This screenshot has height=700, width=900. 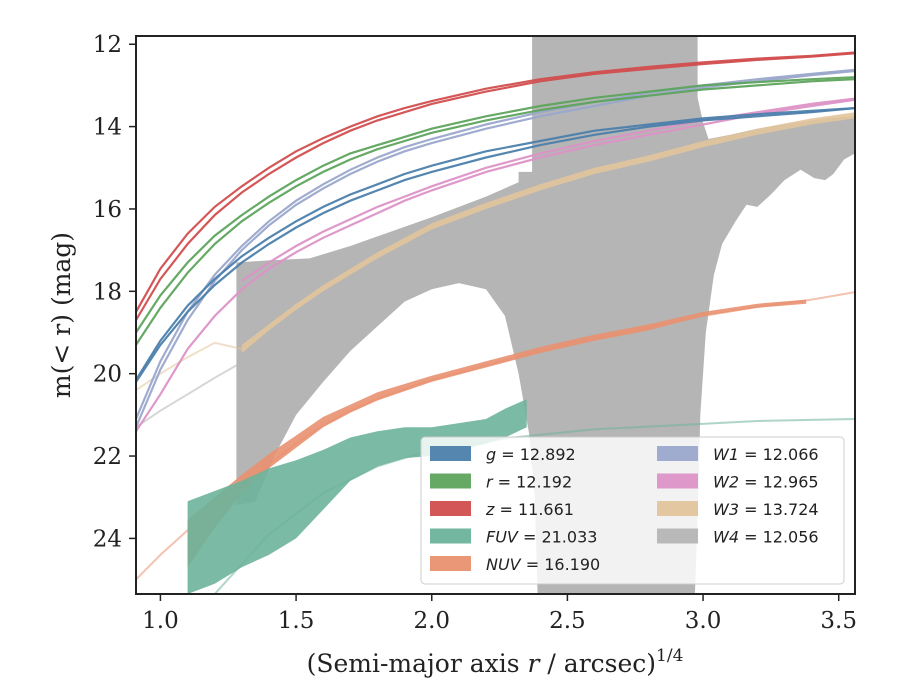 What do you see at coordinates (529, 482) in the screenshot?
I see `legend-label-r: r = 12.192` at bounding box center [529, 482].